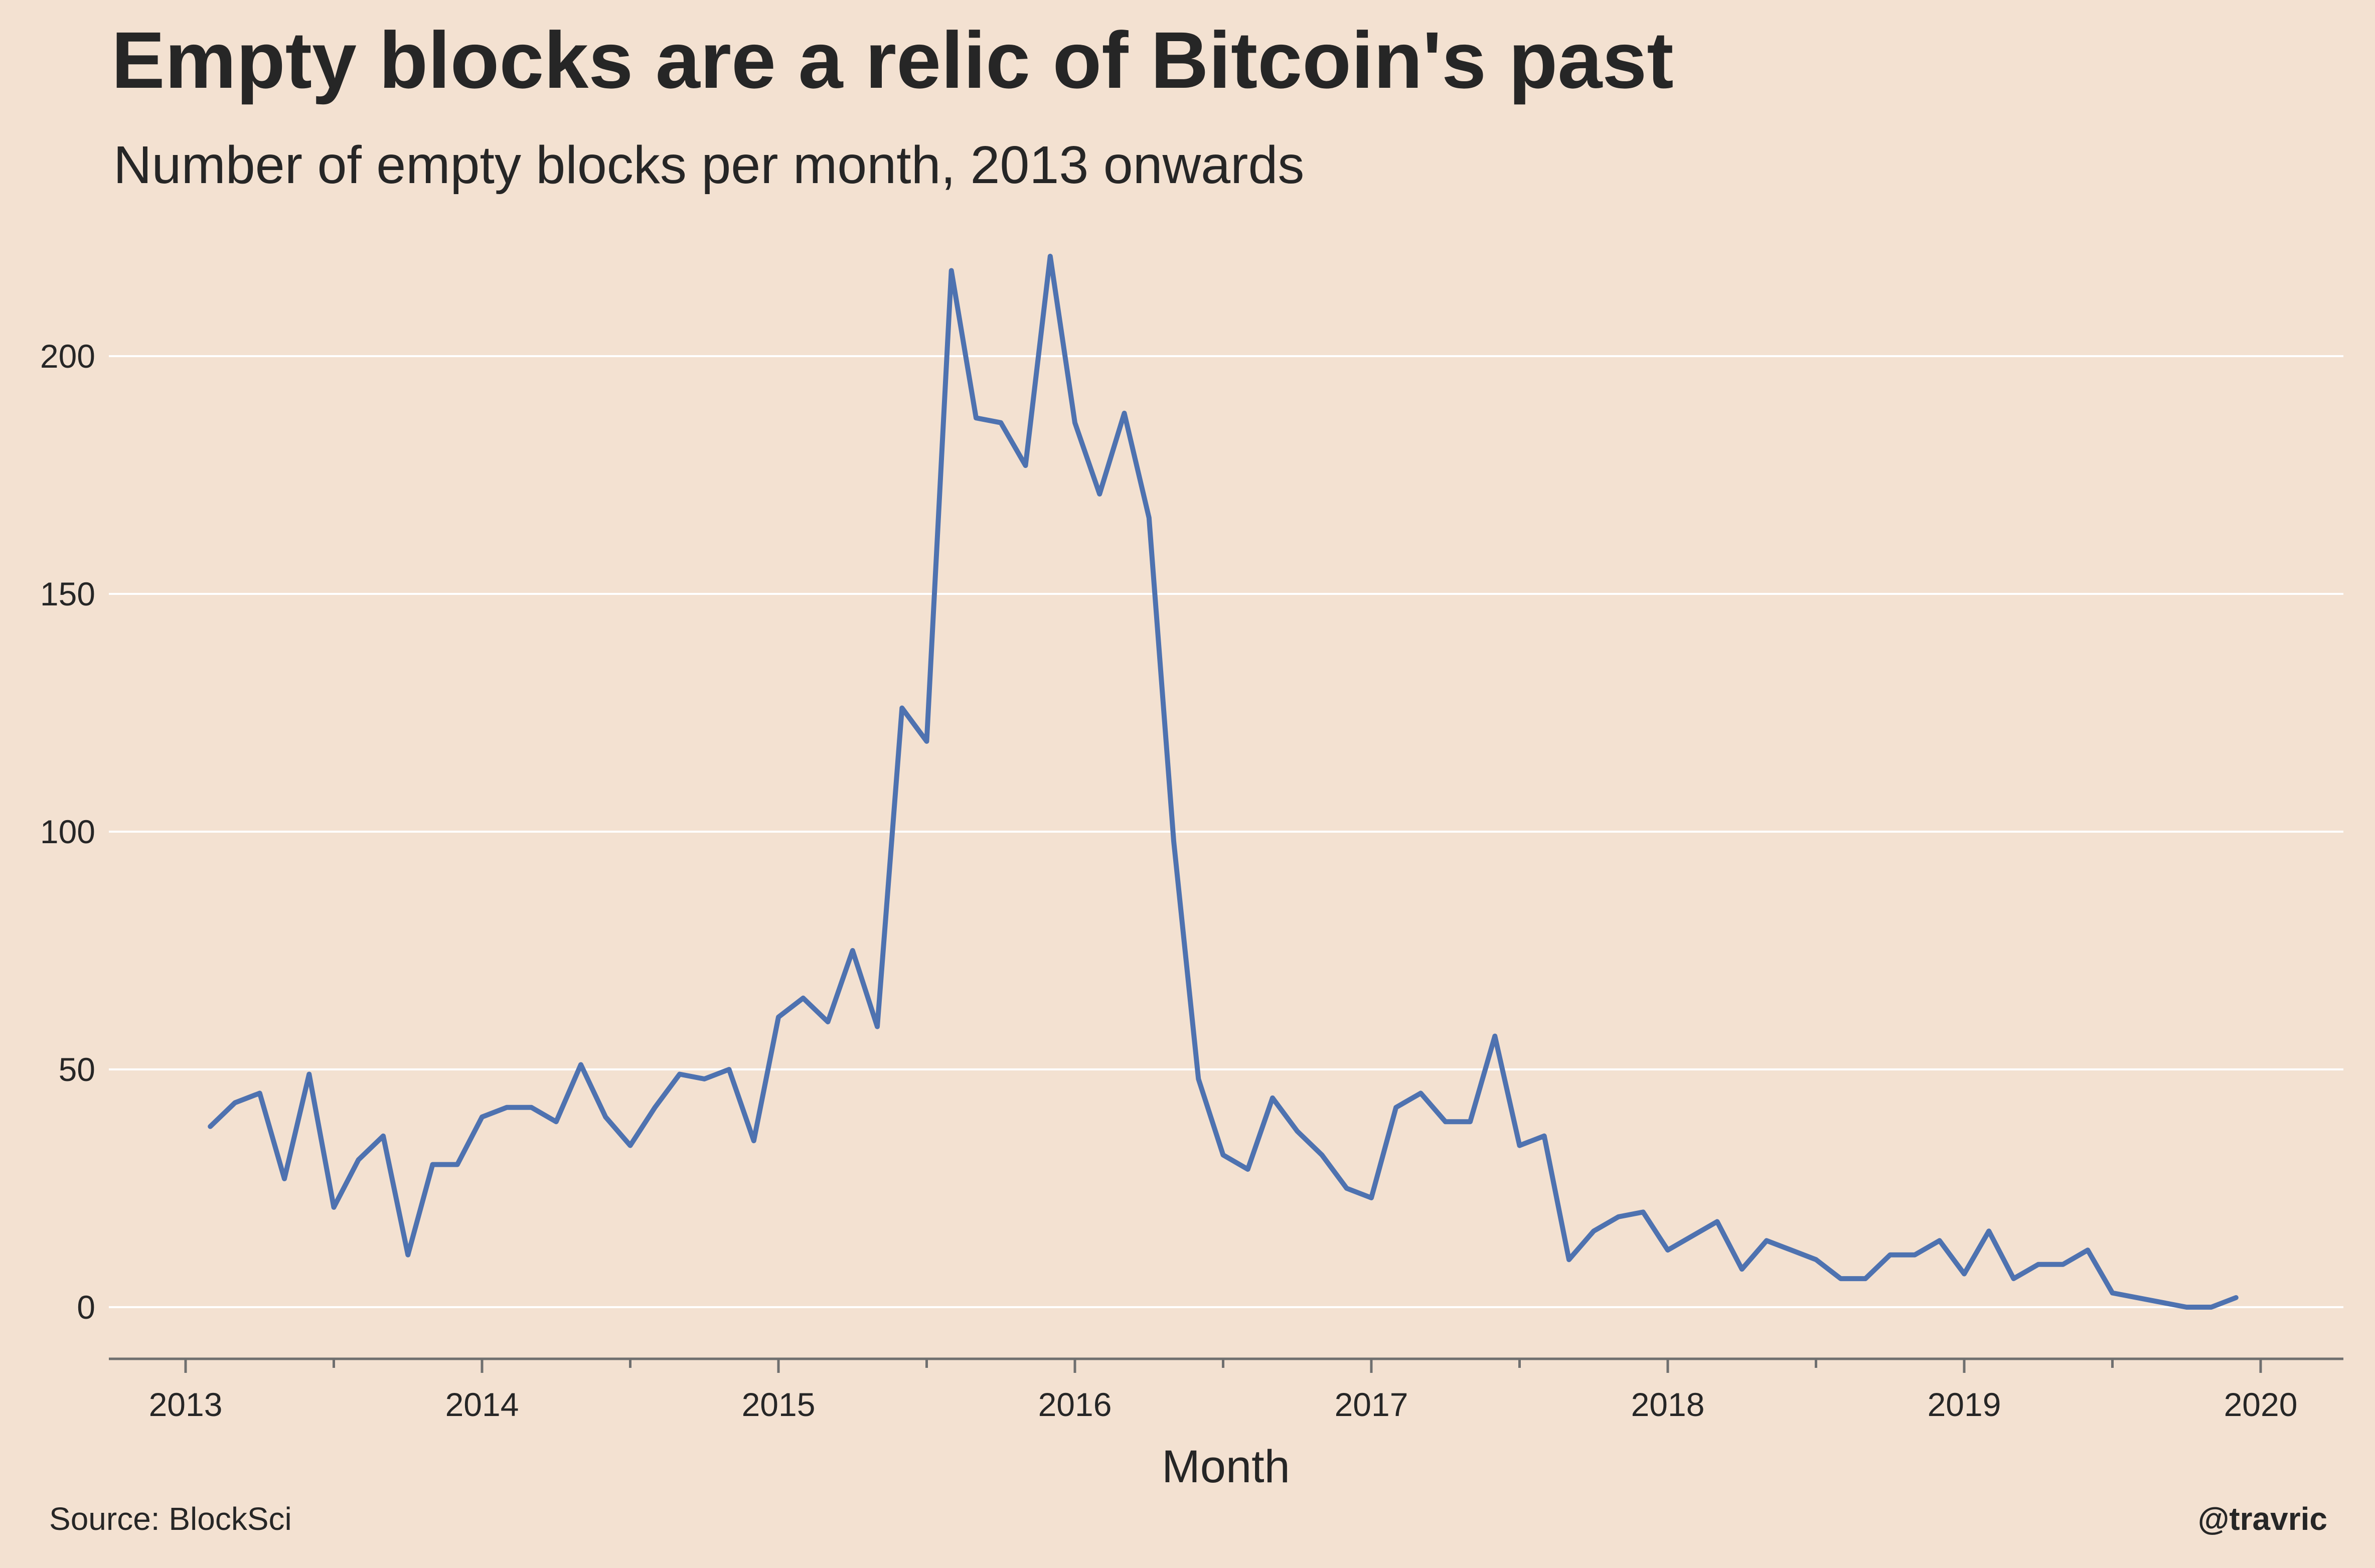 This screenshot has width=2375, height=1568. I want to click on x-ticks, so click(1223, 1366).